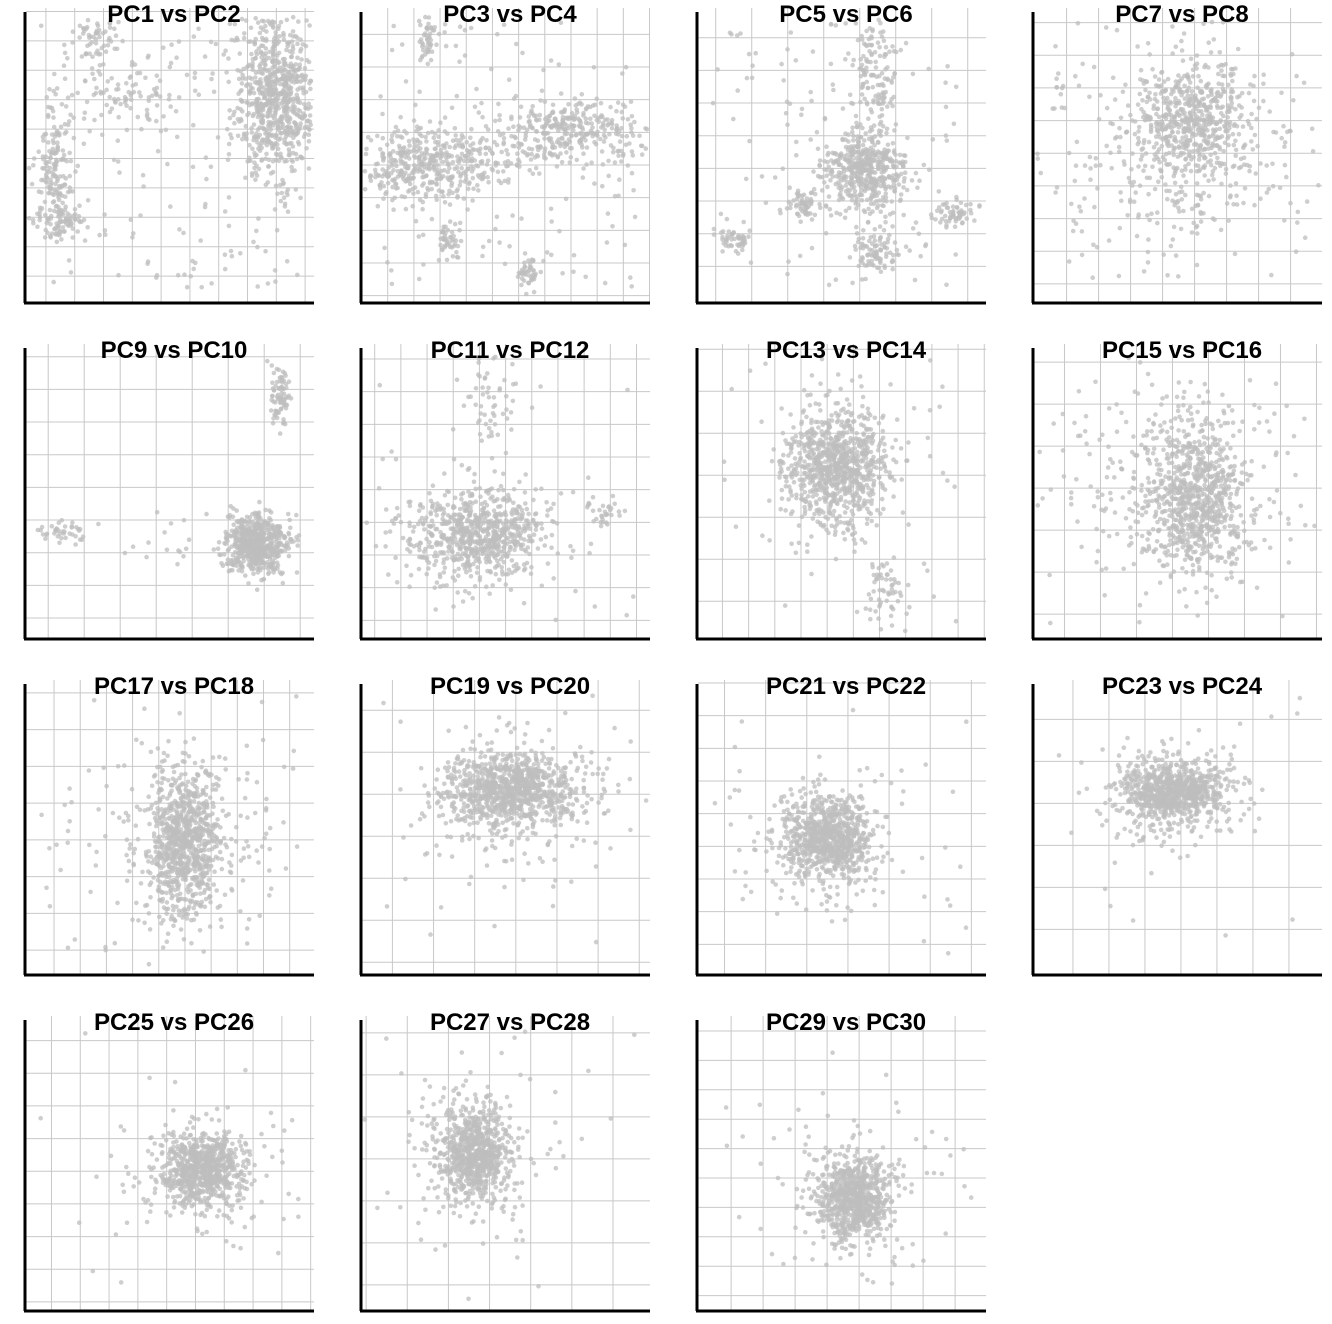 This screenshot has height=1324, width=1332. What do you see at coordinates (1181, 152) in the screenshot?
I see `scatter-panel: PC7 vs PC8` at bounding box center [1181, 152].